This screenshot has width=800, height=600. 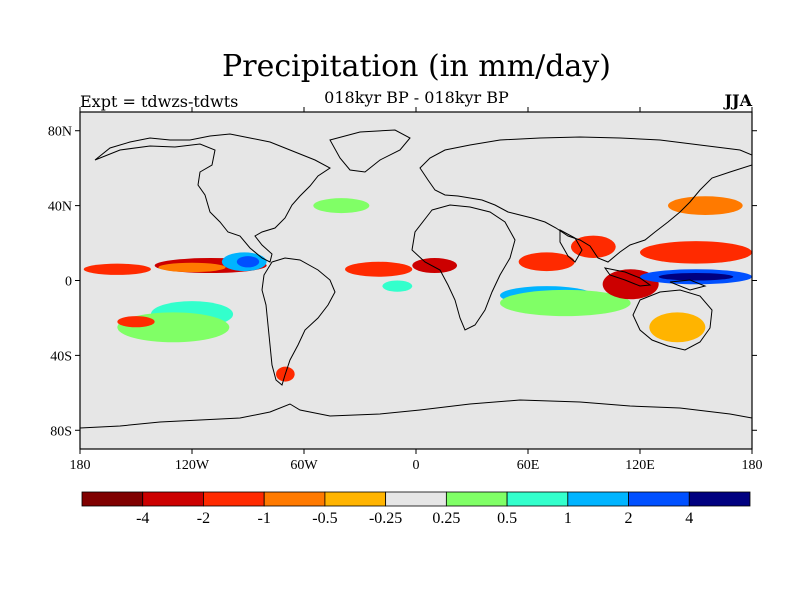 What do you see at coordinates (117, 269) in the screenshot?
I see `anomaly-central-pacific-itcz` at bounding box center [117, 269].